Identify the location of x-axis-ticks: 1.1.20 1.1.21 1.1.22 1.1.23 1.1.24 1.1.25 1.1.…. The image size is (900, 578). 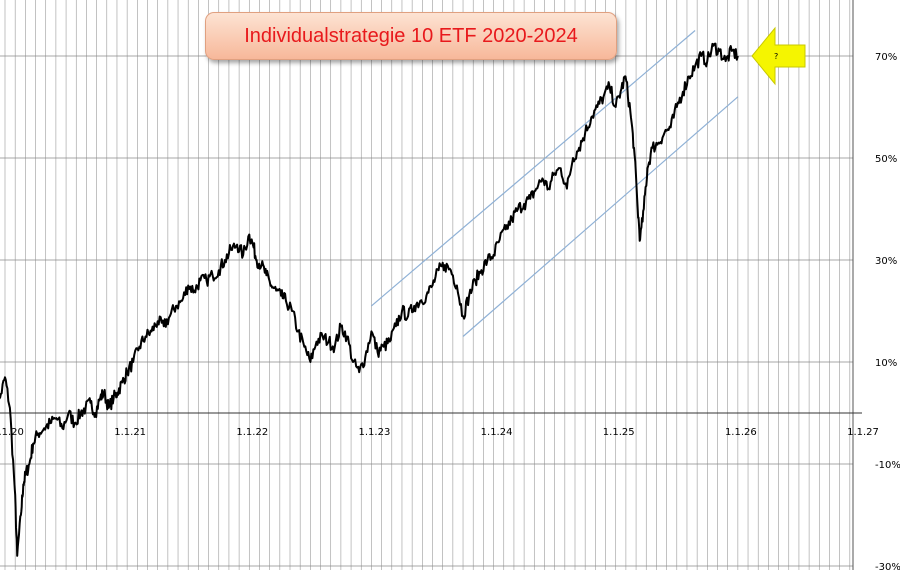
(439, 432).